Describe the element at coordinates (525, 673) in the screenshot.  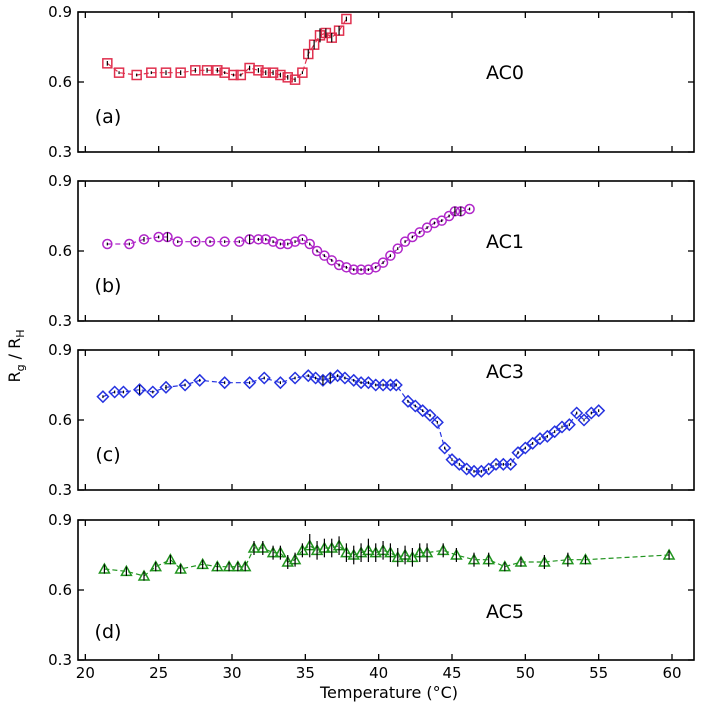
I see `x-tick-label-50: 50` at that location.